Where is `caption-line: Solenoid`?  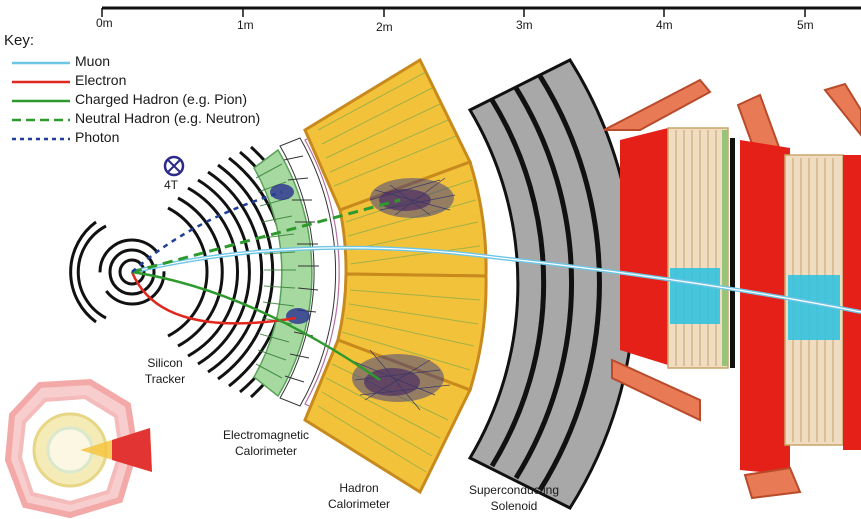
caption-line: Solenoid is located at coordinates (514, 506).